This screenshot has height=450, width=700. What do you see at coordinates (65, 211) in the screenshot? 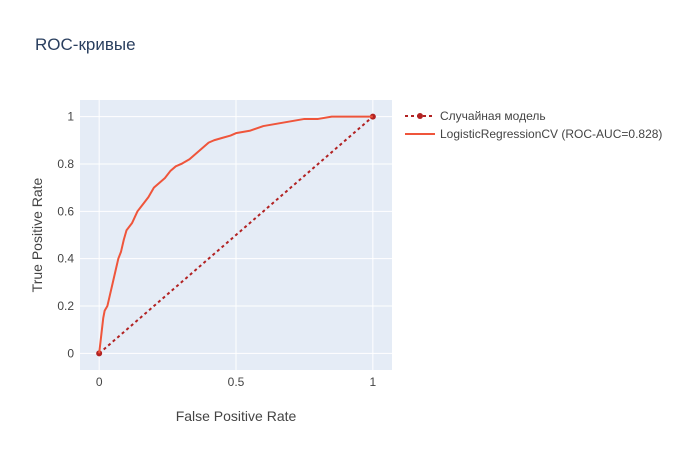
I see `y-tick-label: 0.6` at bounding box center [65, 211].